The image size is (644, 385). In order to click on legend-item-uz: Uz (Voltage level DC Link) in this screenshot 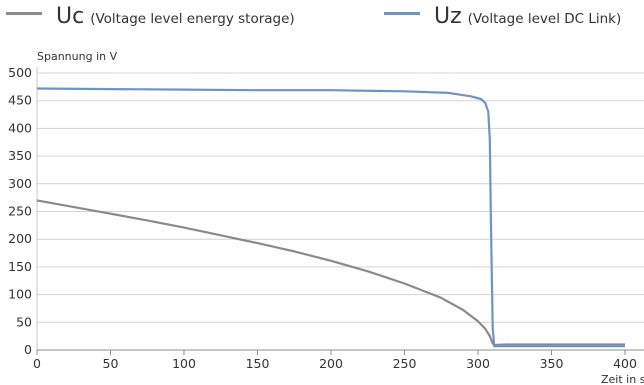, I will do `click(502, 16)`.